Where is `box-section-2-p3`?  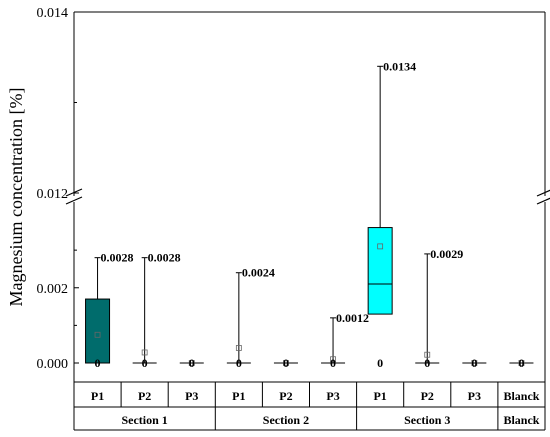
box-section-2-p3 is located at coordinates (333, 340).